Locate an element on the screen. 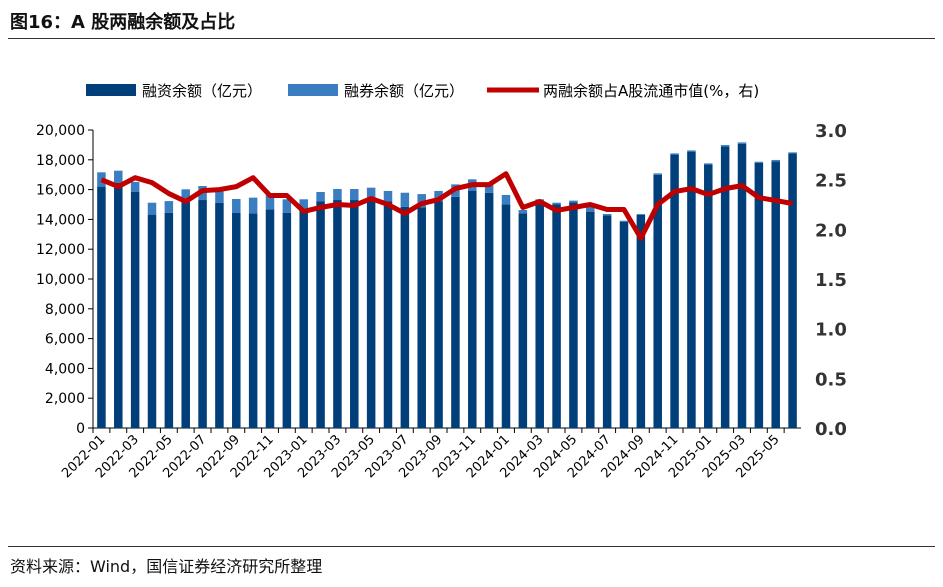 The height and width of the screenshot is (587, 943). left-tick-label: 4,000 is located at coordinates (65, 369).